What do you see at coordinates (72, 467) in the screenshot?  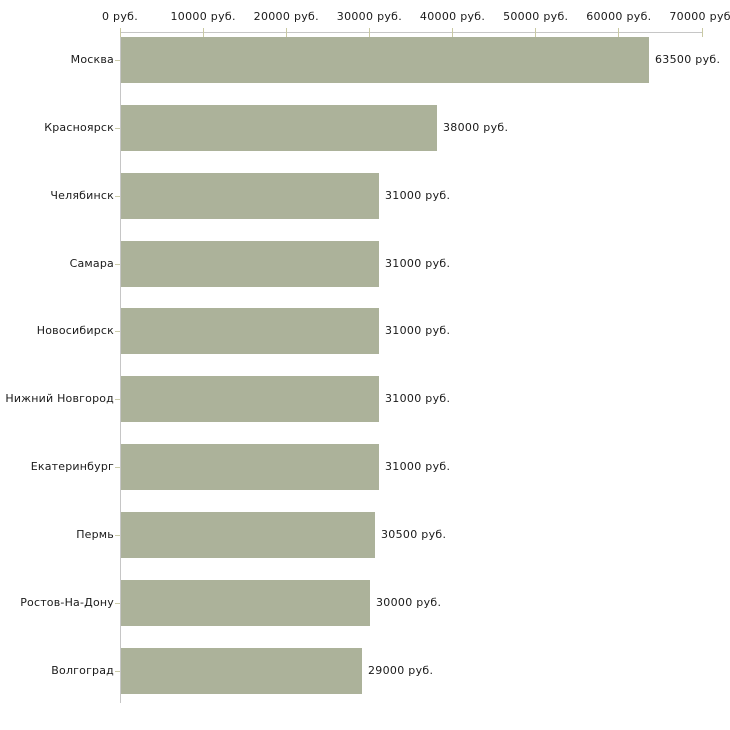 I see `category-label: Екатеринбург` at bounding box center [72, 467].